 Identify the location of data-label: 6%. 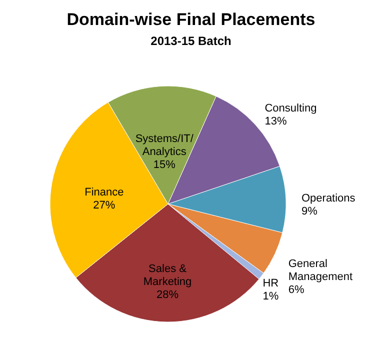
(296, 290).